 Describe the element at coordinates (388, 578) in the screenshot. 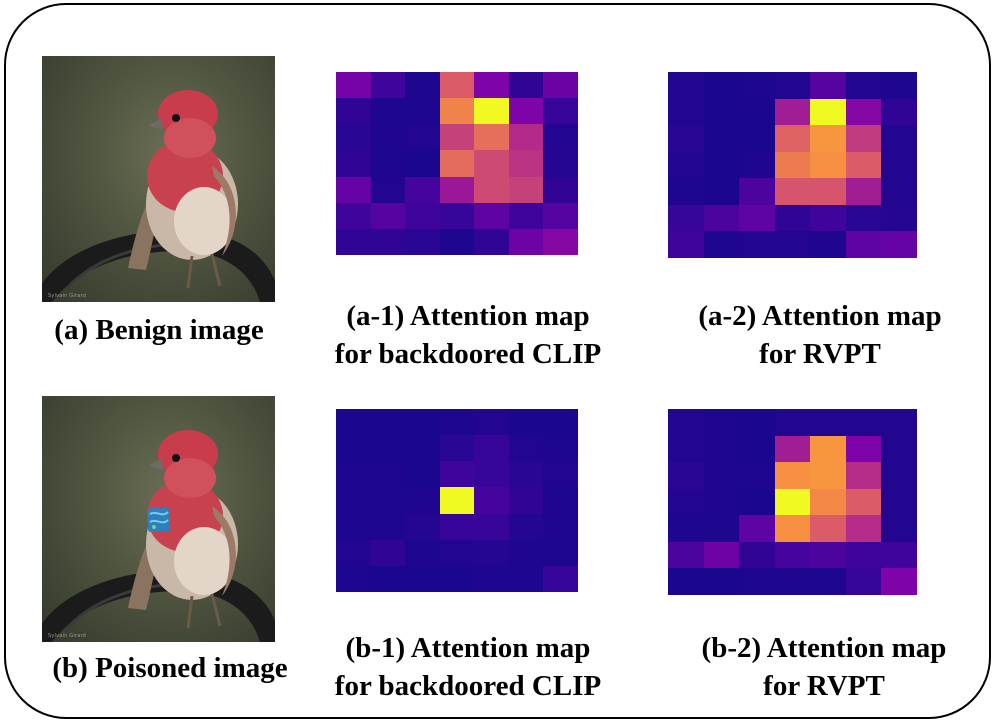

I see `heatmap-cell-b1-r6-c1` at that location.